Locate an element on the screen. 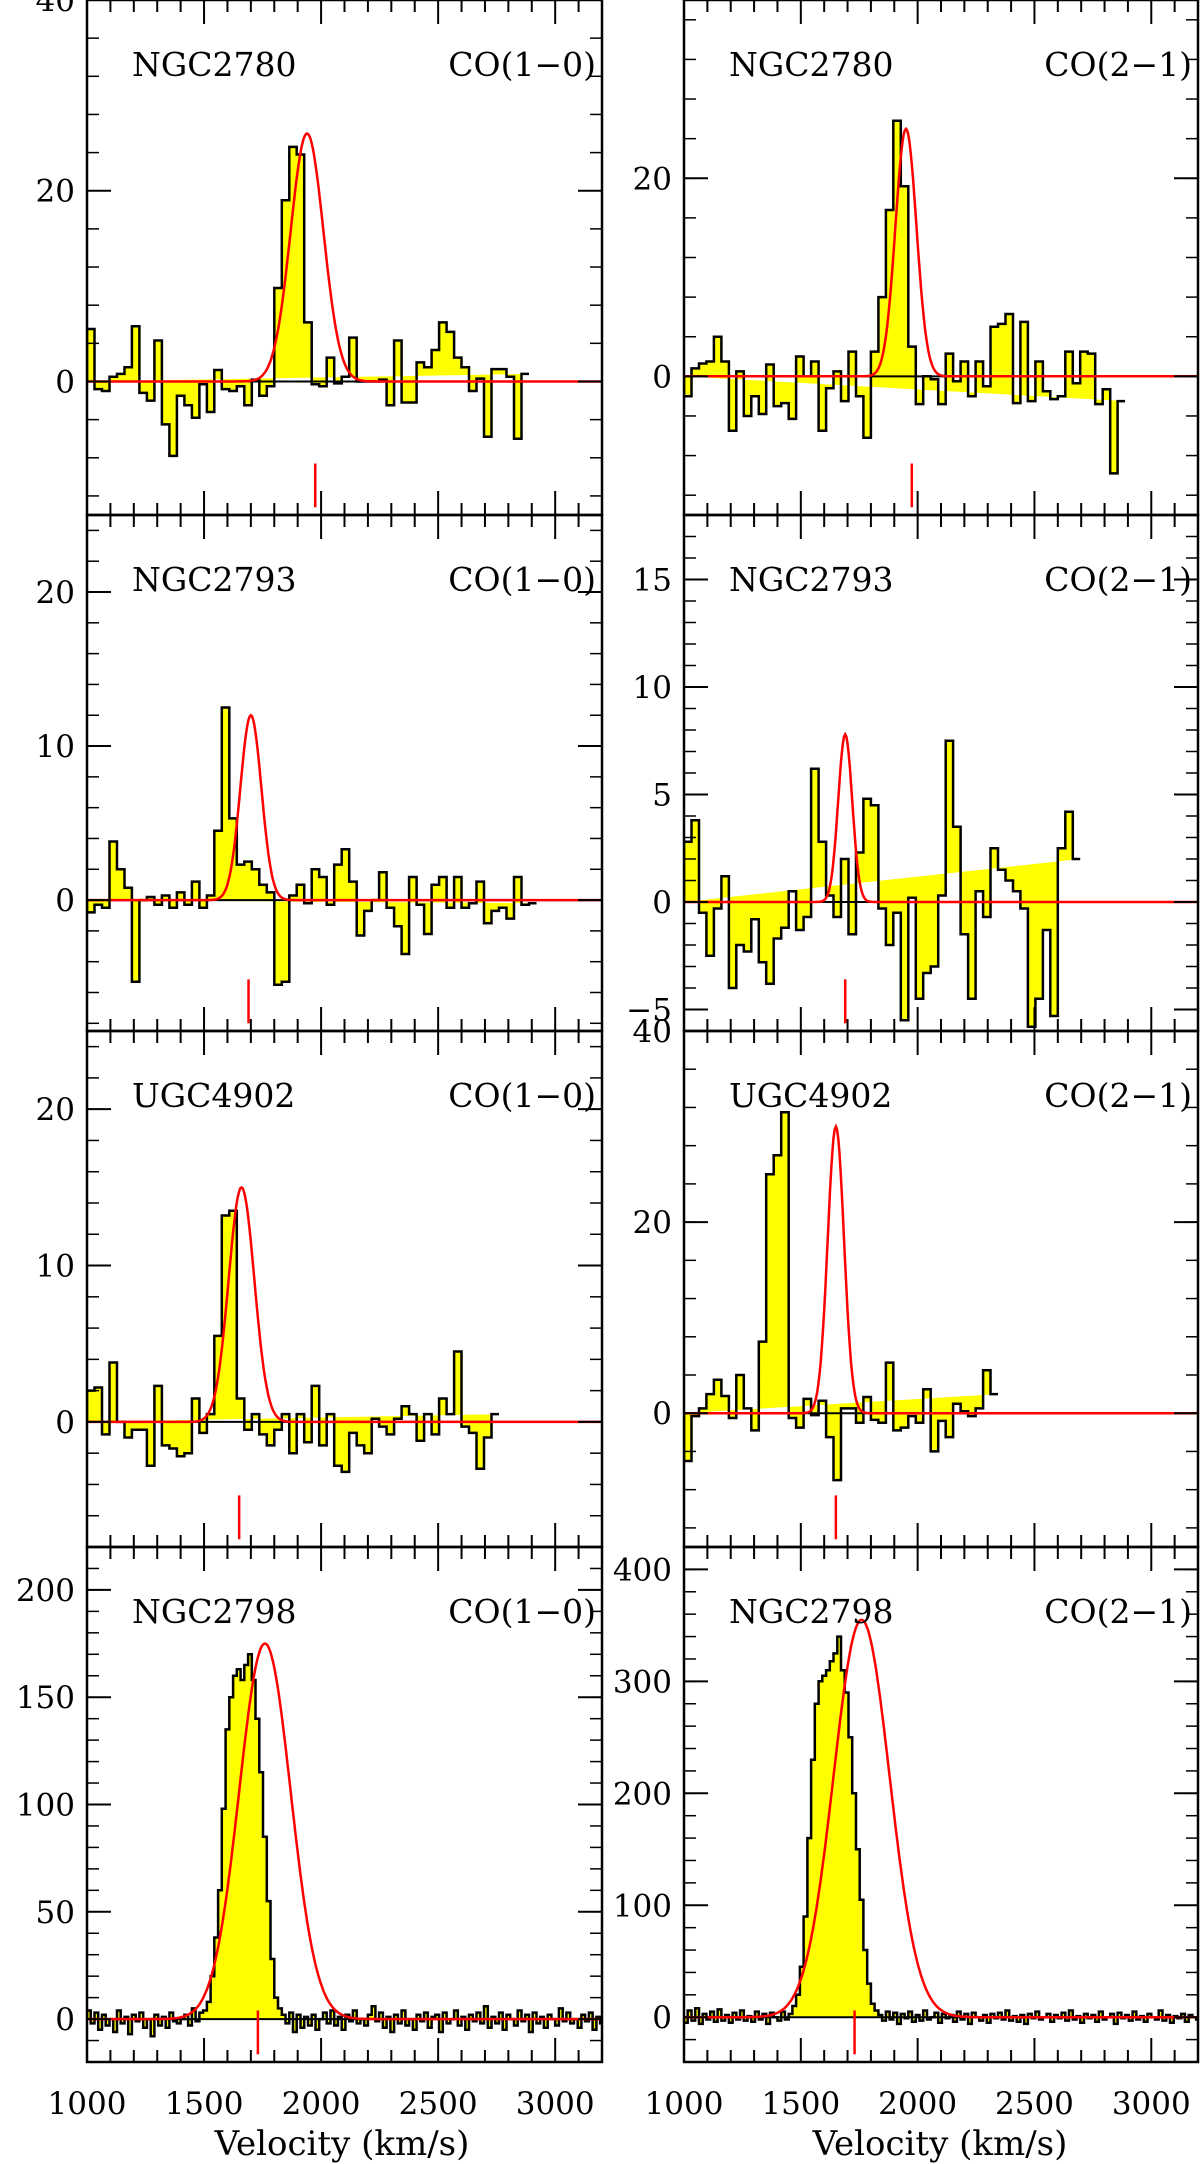 The height and width of the screenshot is (2164, 1200). spectrum-panel: 0 10 20 UGC4902 CO(1−0) is located at coordinates (320, 1289).